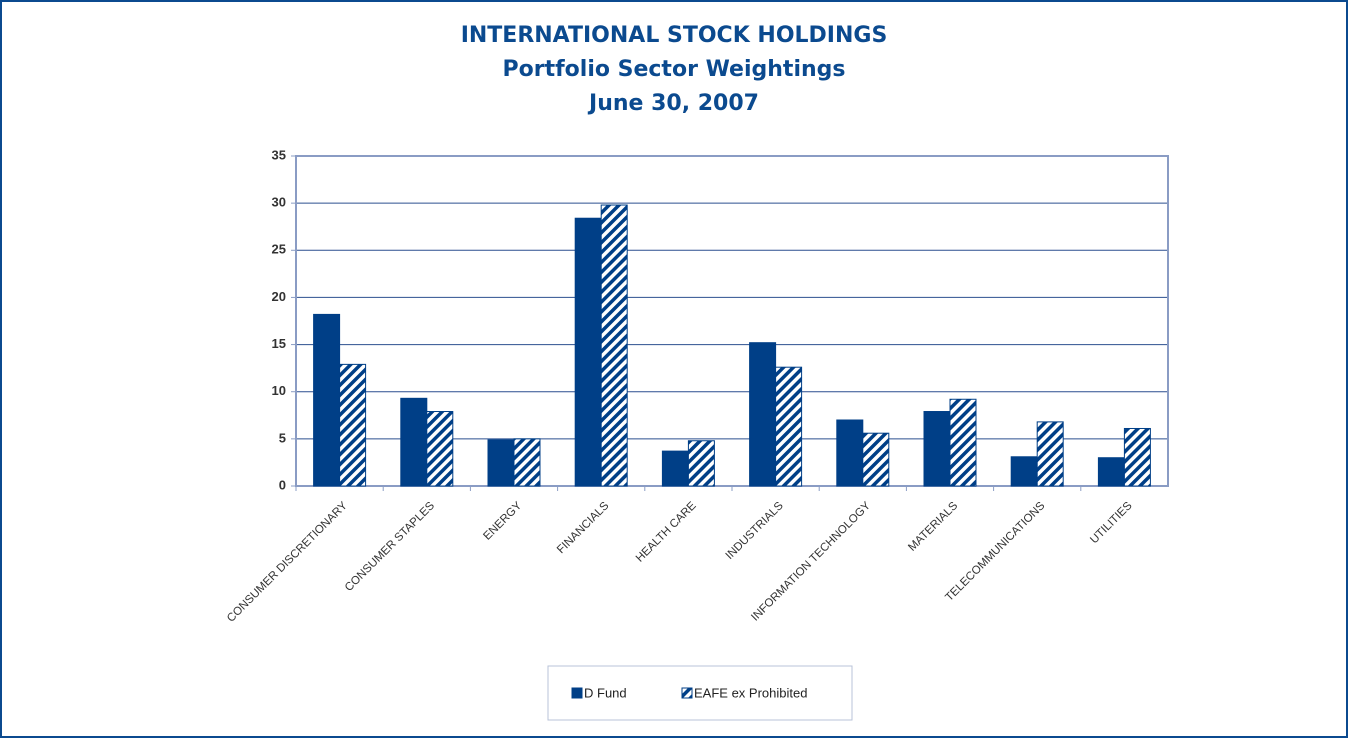  I want to click on y-tick-label: 35, so click(279, 154).